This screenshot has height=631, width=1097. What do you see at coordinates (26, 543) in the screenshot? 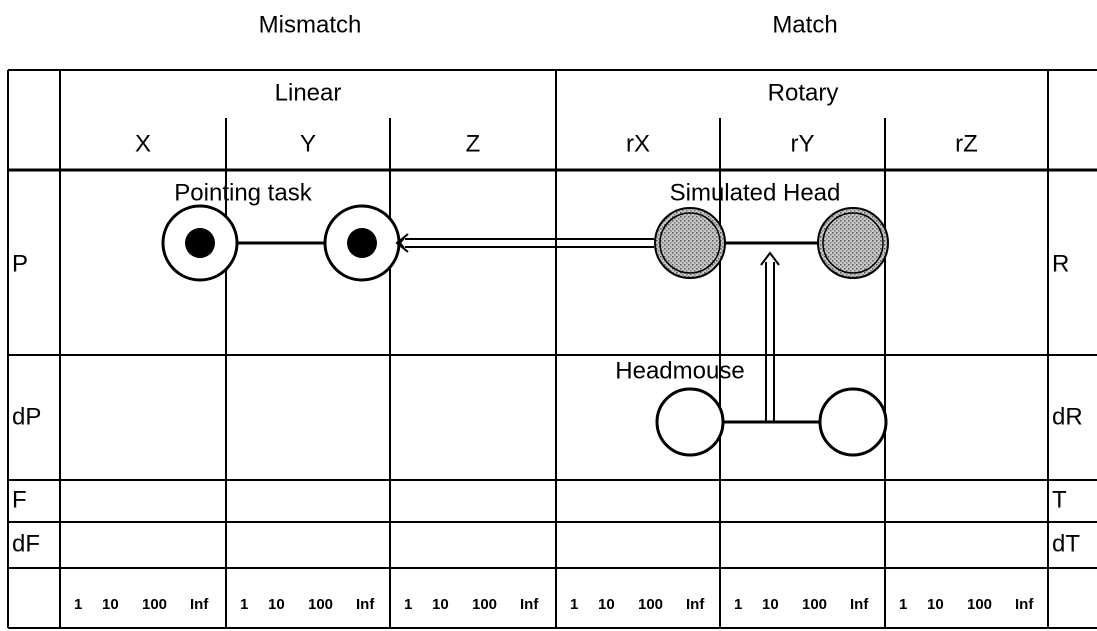
I see `row-label: dF` at bounding box center [26, 543].